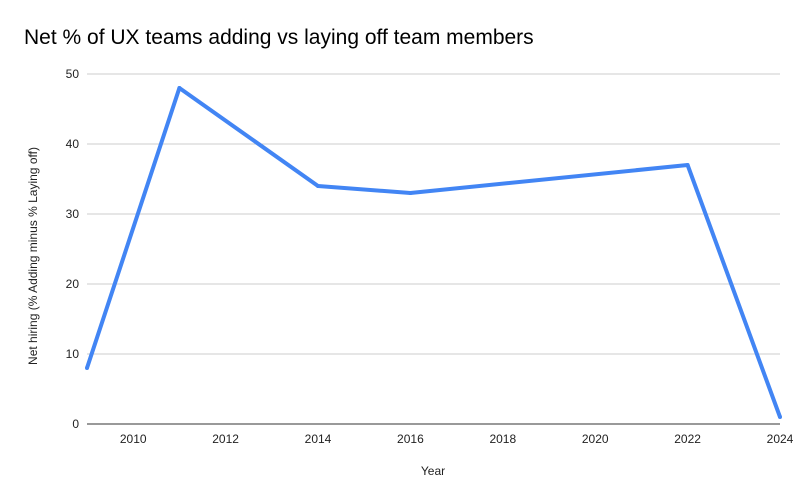 The width and height of the screenshot is (806, 504). Describe the element at coordinates (73, 284) in the screenshot. I see `y-tick-label: 20` at that location.